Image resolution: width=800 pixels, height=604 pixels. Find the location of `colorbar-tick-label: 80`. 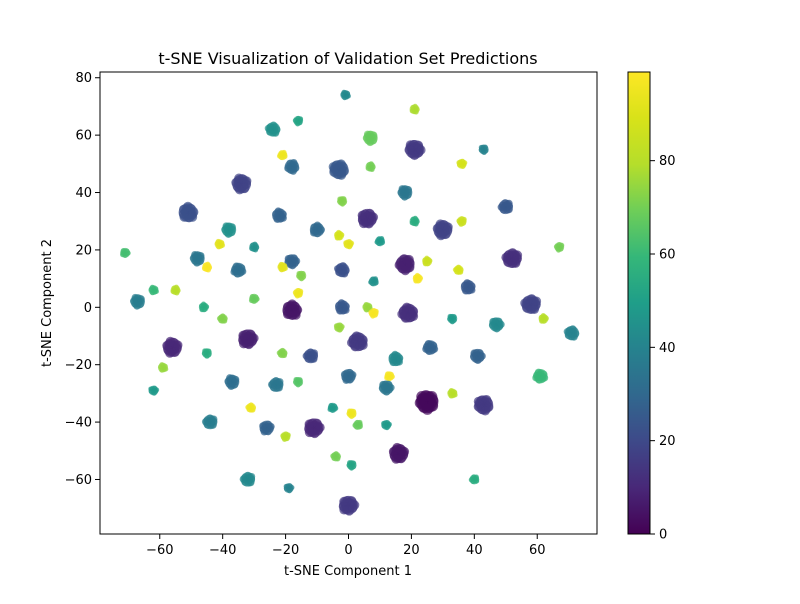

colorbar-tick-label: 80 is located at coordinates (667, 161).